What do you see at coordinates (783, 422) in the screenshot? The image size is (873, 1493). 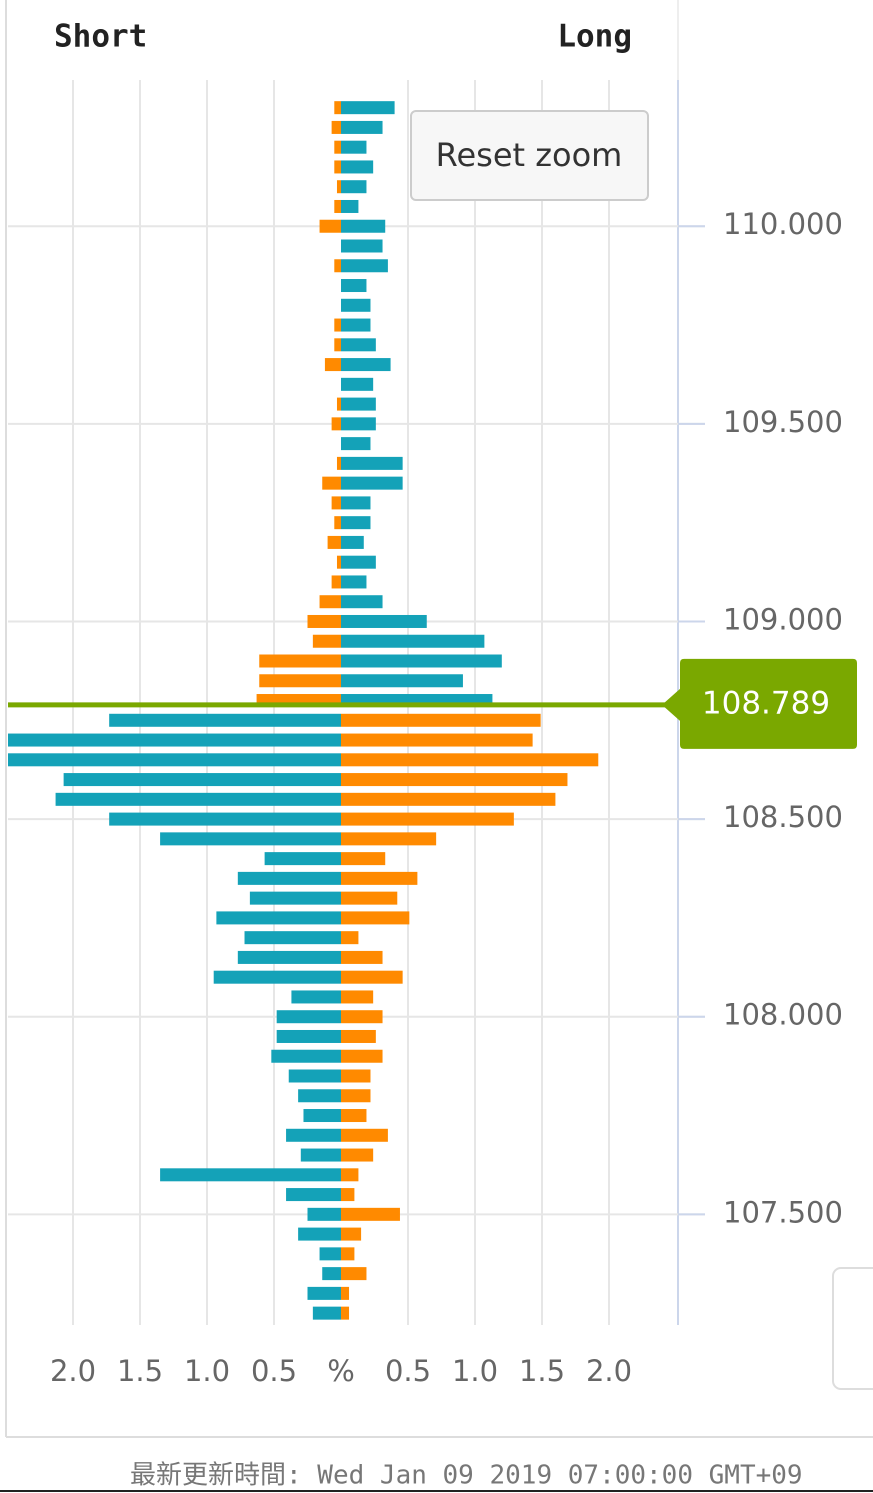 I see `y-tick-label: 109.500` at bounding box center [783, 422].